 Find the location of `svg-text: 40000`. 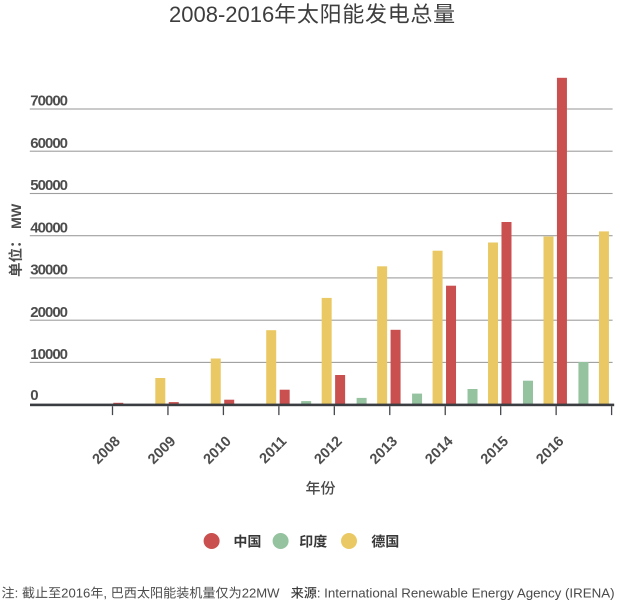

svg-text: 40000 is located at coordinates (48, 227).